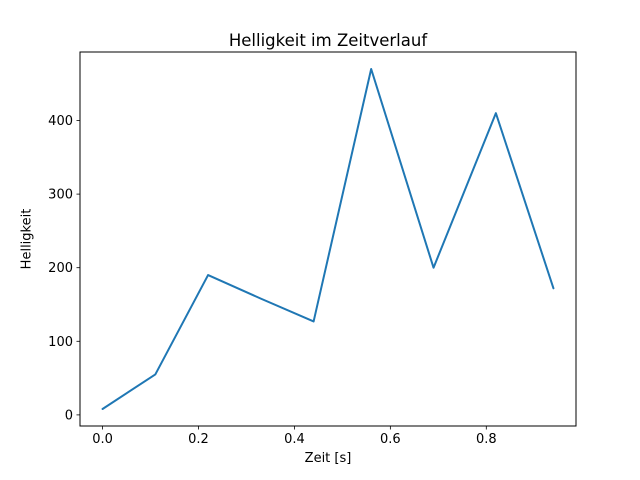 The height and width of the screenshot is (480, 640). Describe the element at coordinates (328, 40) in the screenshot. I see `chart-title: Helligkeit im Zeitverlauf` at that location.